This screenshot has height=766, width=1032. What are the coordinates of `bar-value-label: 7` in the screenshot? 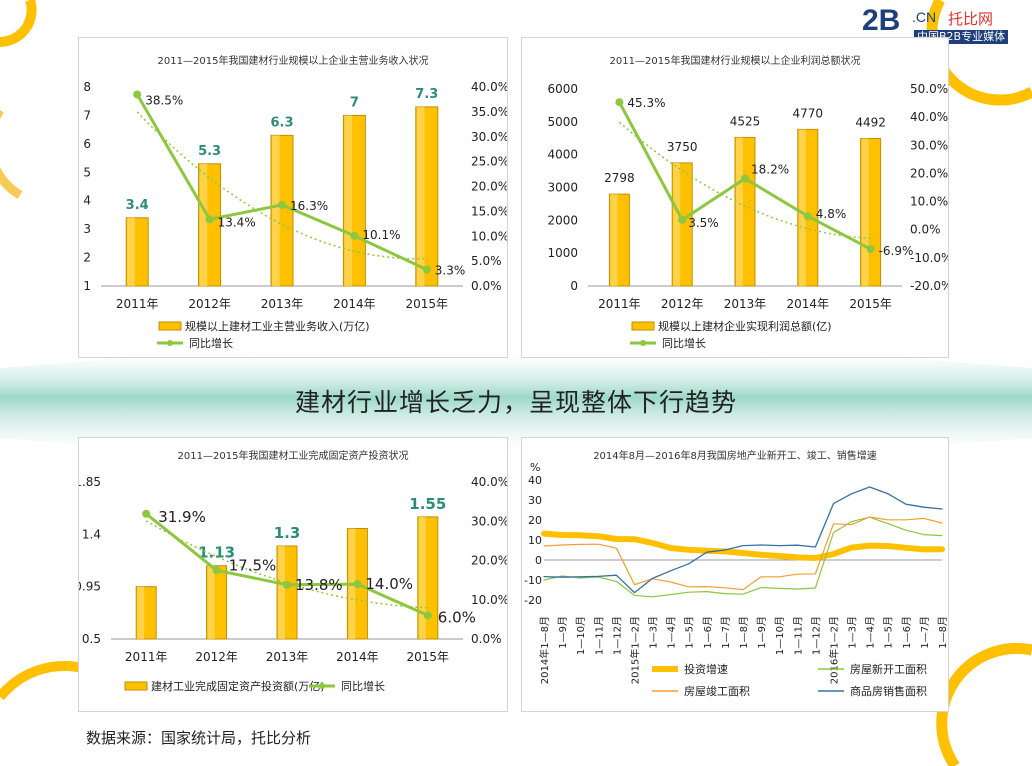 It's located at (354, 102).